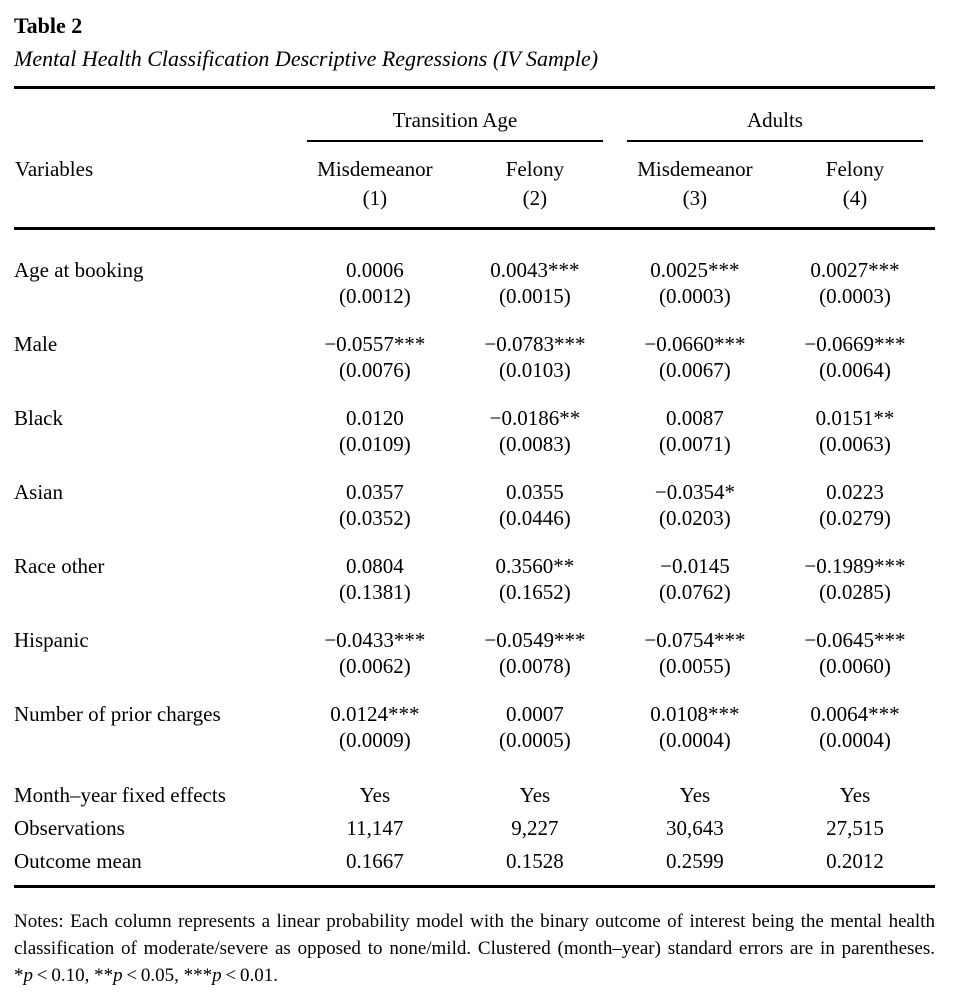  What do you see at coordinates (154, 115) in the screenshot?
I see `group-header-spacer` at bounding box center [154, 115].